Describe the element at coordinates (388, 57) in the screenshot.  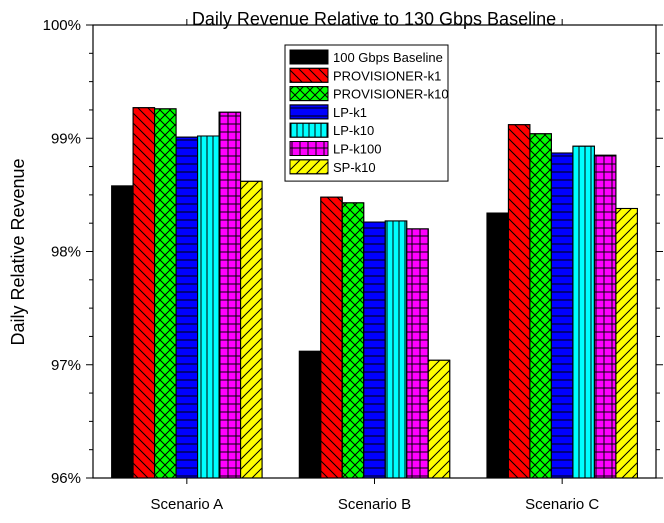
I see `legend-label: 100 Gbps Baseline` at that location.